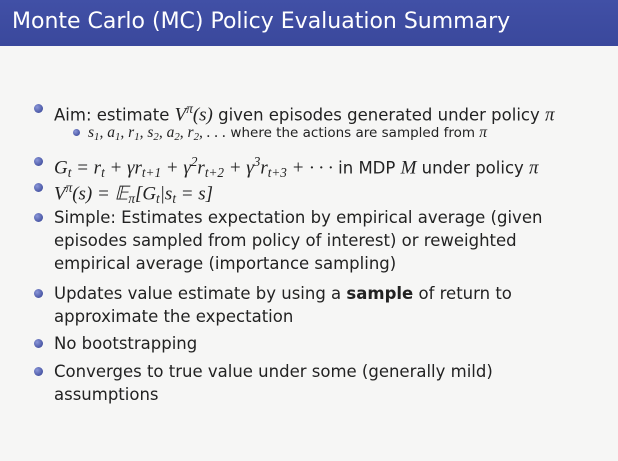 The width and height of the screenshot is (618, 461). Describe the element at coordinates (366, 168) in the screenshot. I see `bullet-text: in MDP` at that location.